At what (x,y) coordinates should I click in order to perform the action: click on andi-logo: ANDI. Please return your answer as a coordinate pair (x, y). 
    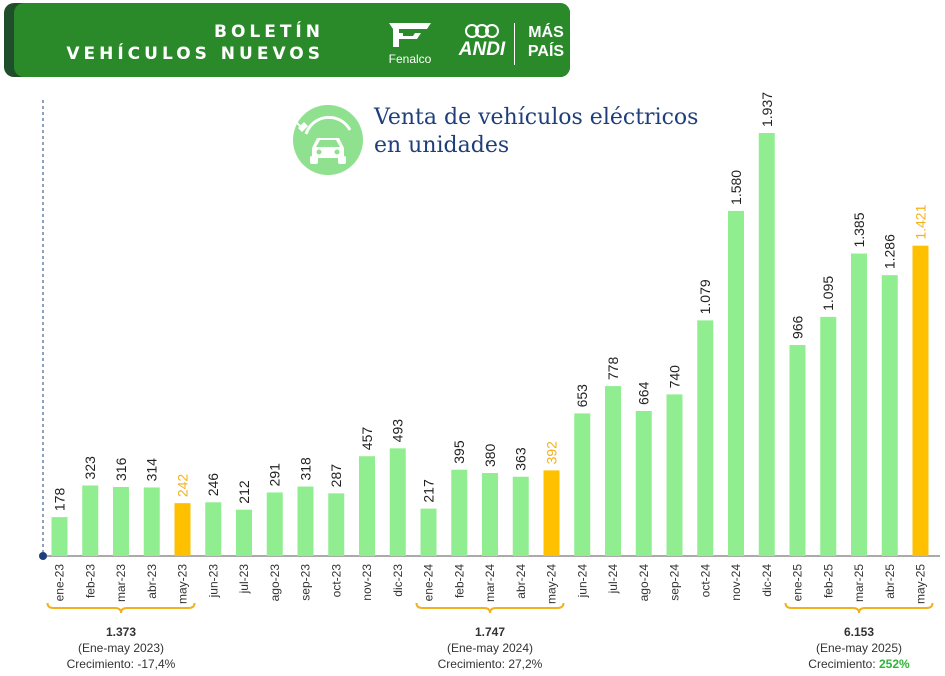
    Looking at the image, I should click on (482, 44).